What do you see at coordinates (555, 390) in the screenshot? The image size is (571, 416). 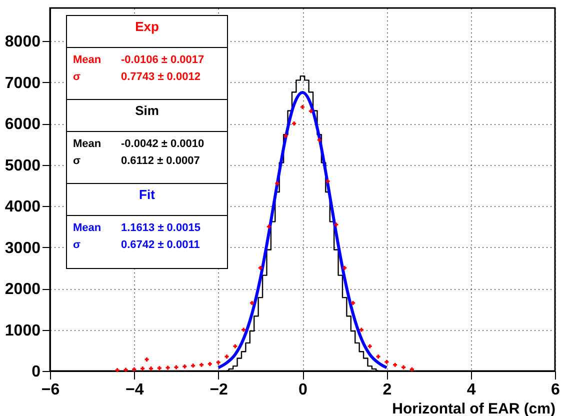 I see `x-tick-label: 6` at bounding box center [555, 390].